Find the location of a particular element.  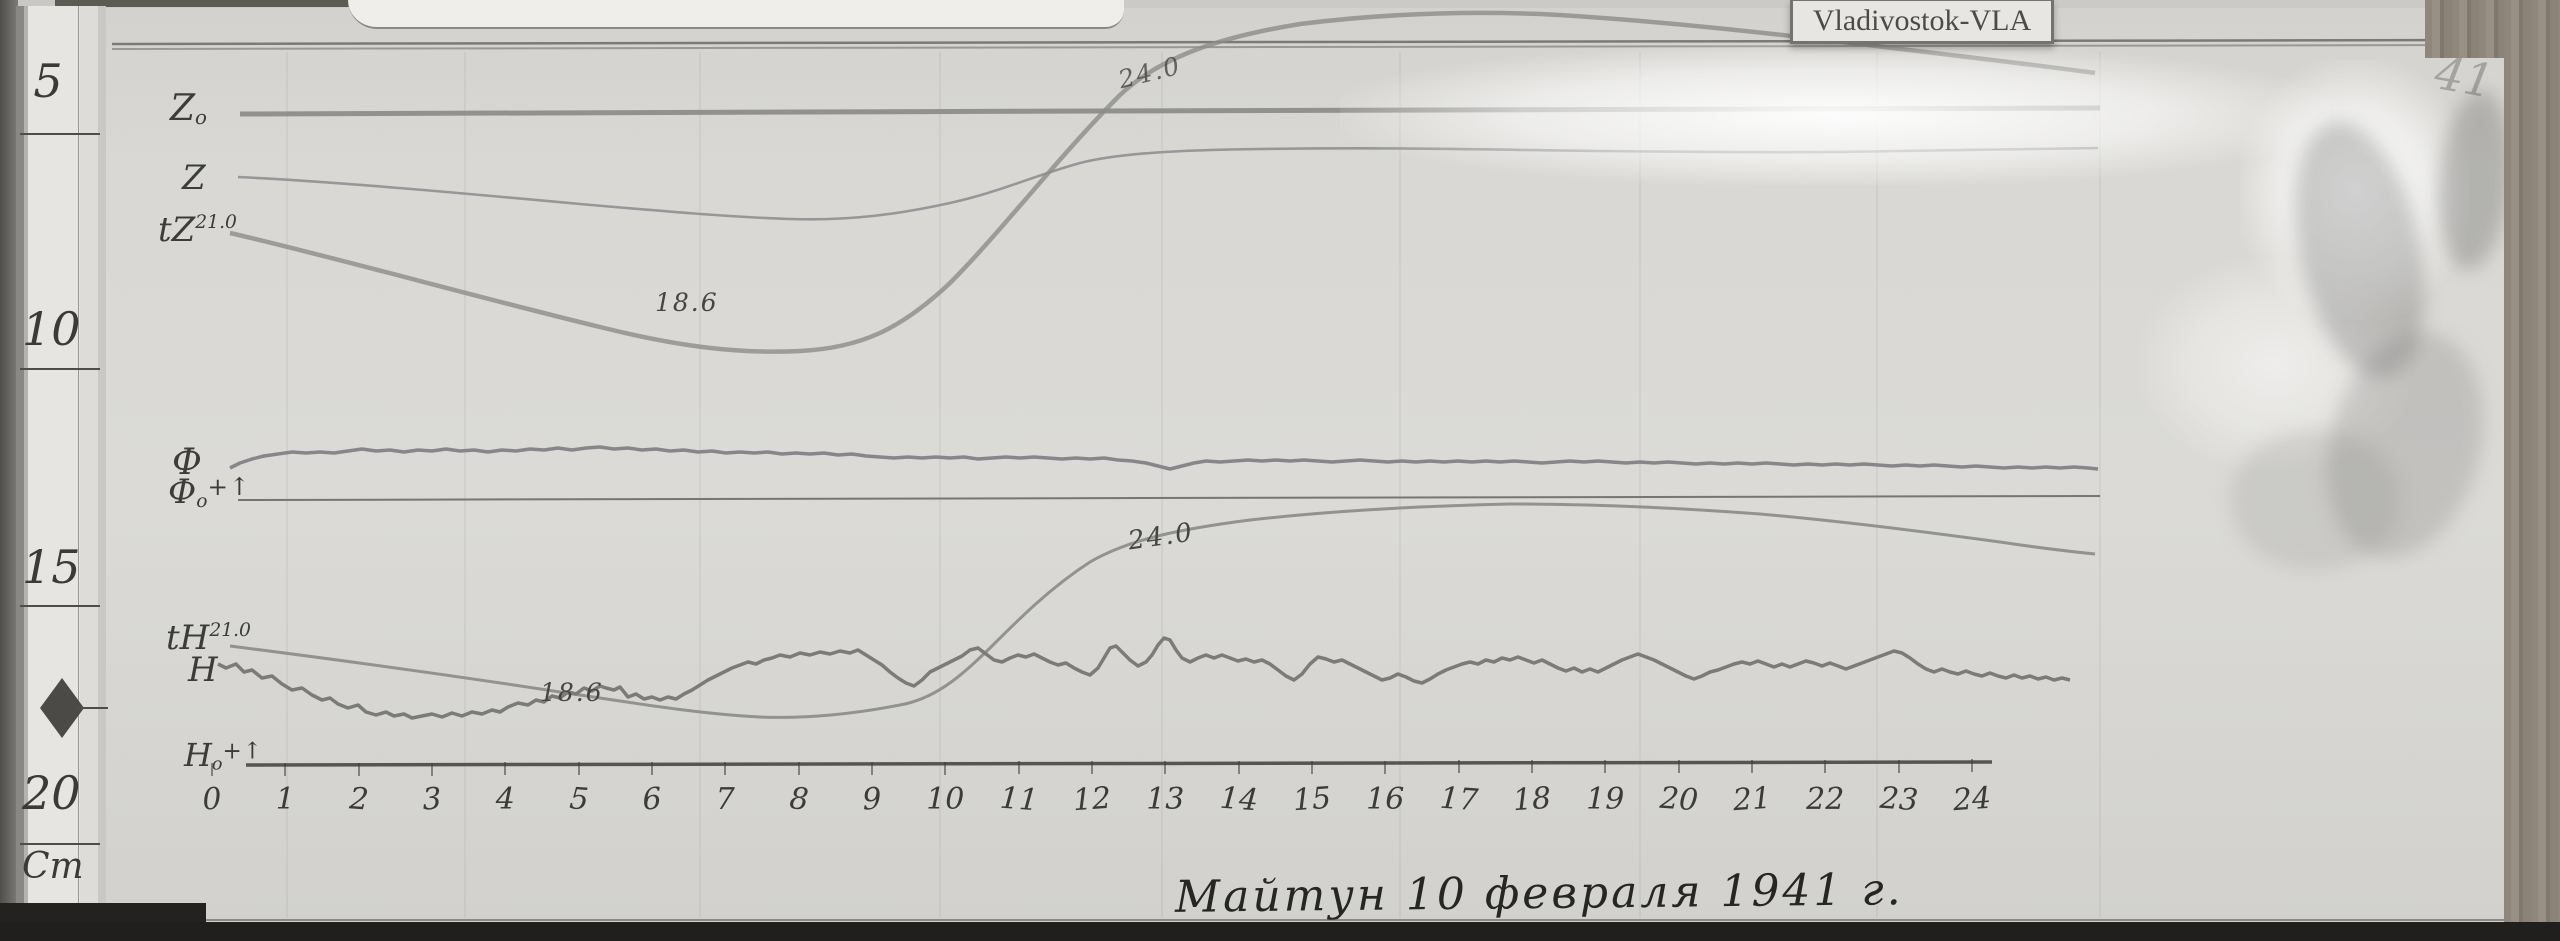

x-axis-tick-label: 0 is located at coordinates (212, 799).